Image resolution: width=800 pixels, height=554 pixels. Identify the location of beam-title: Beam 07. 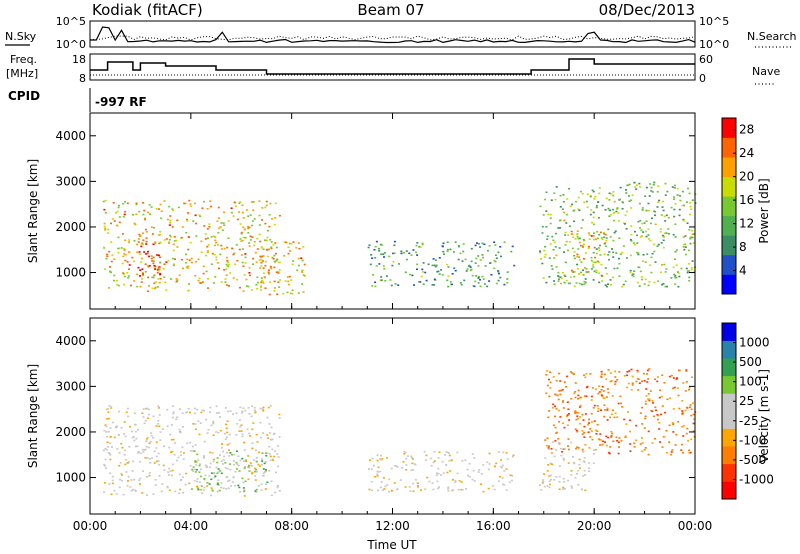
(390, 10).